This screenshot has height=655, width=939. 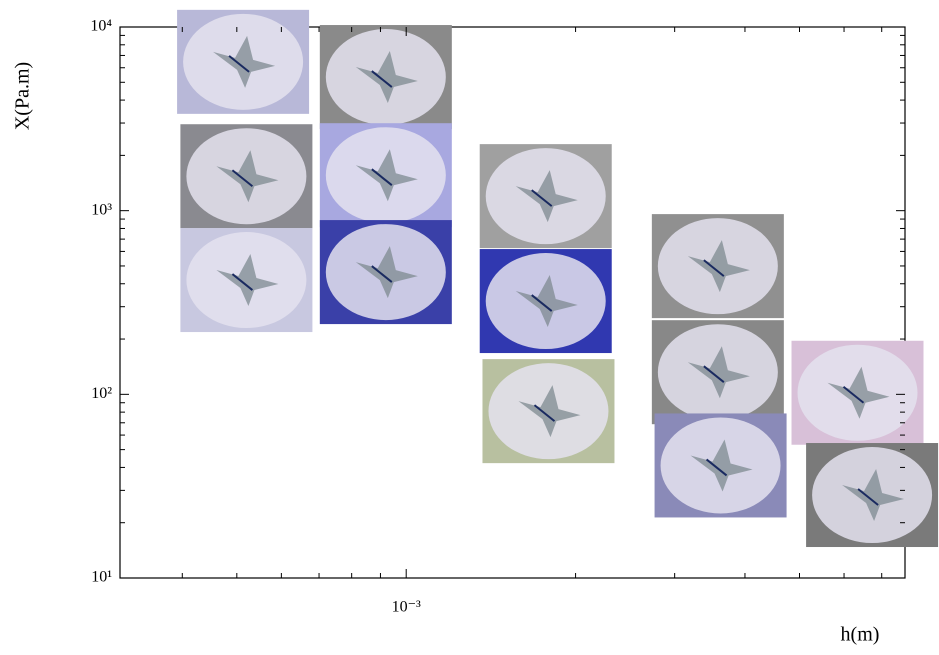 I want to click on x-axis-label: h(m), so click(x=860, y=635).